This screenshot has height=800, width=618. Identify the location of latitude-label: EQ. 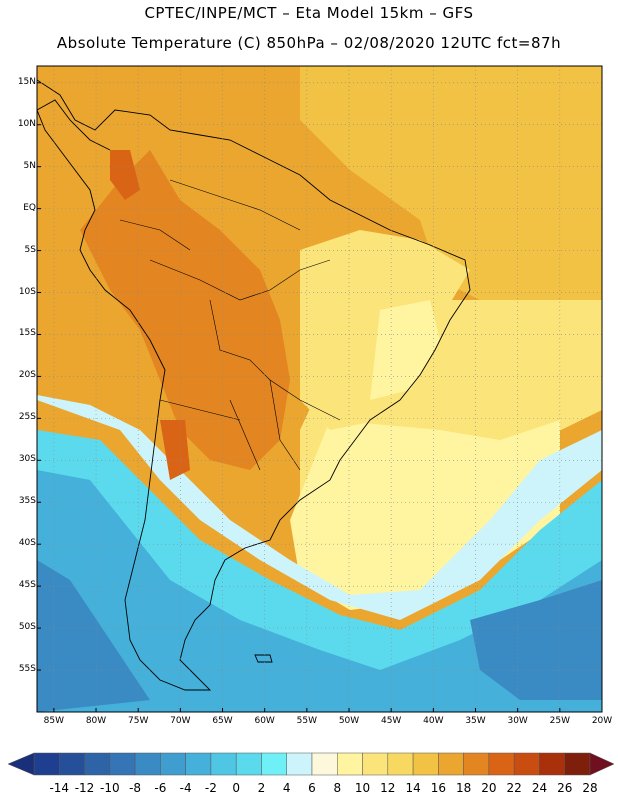
(29, 207).